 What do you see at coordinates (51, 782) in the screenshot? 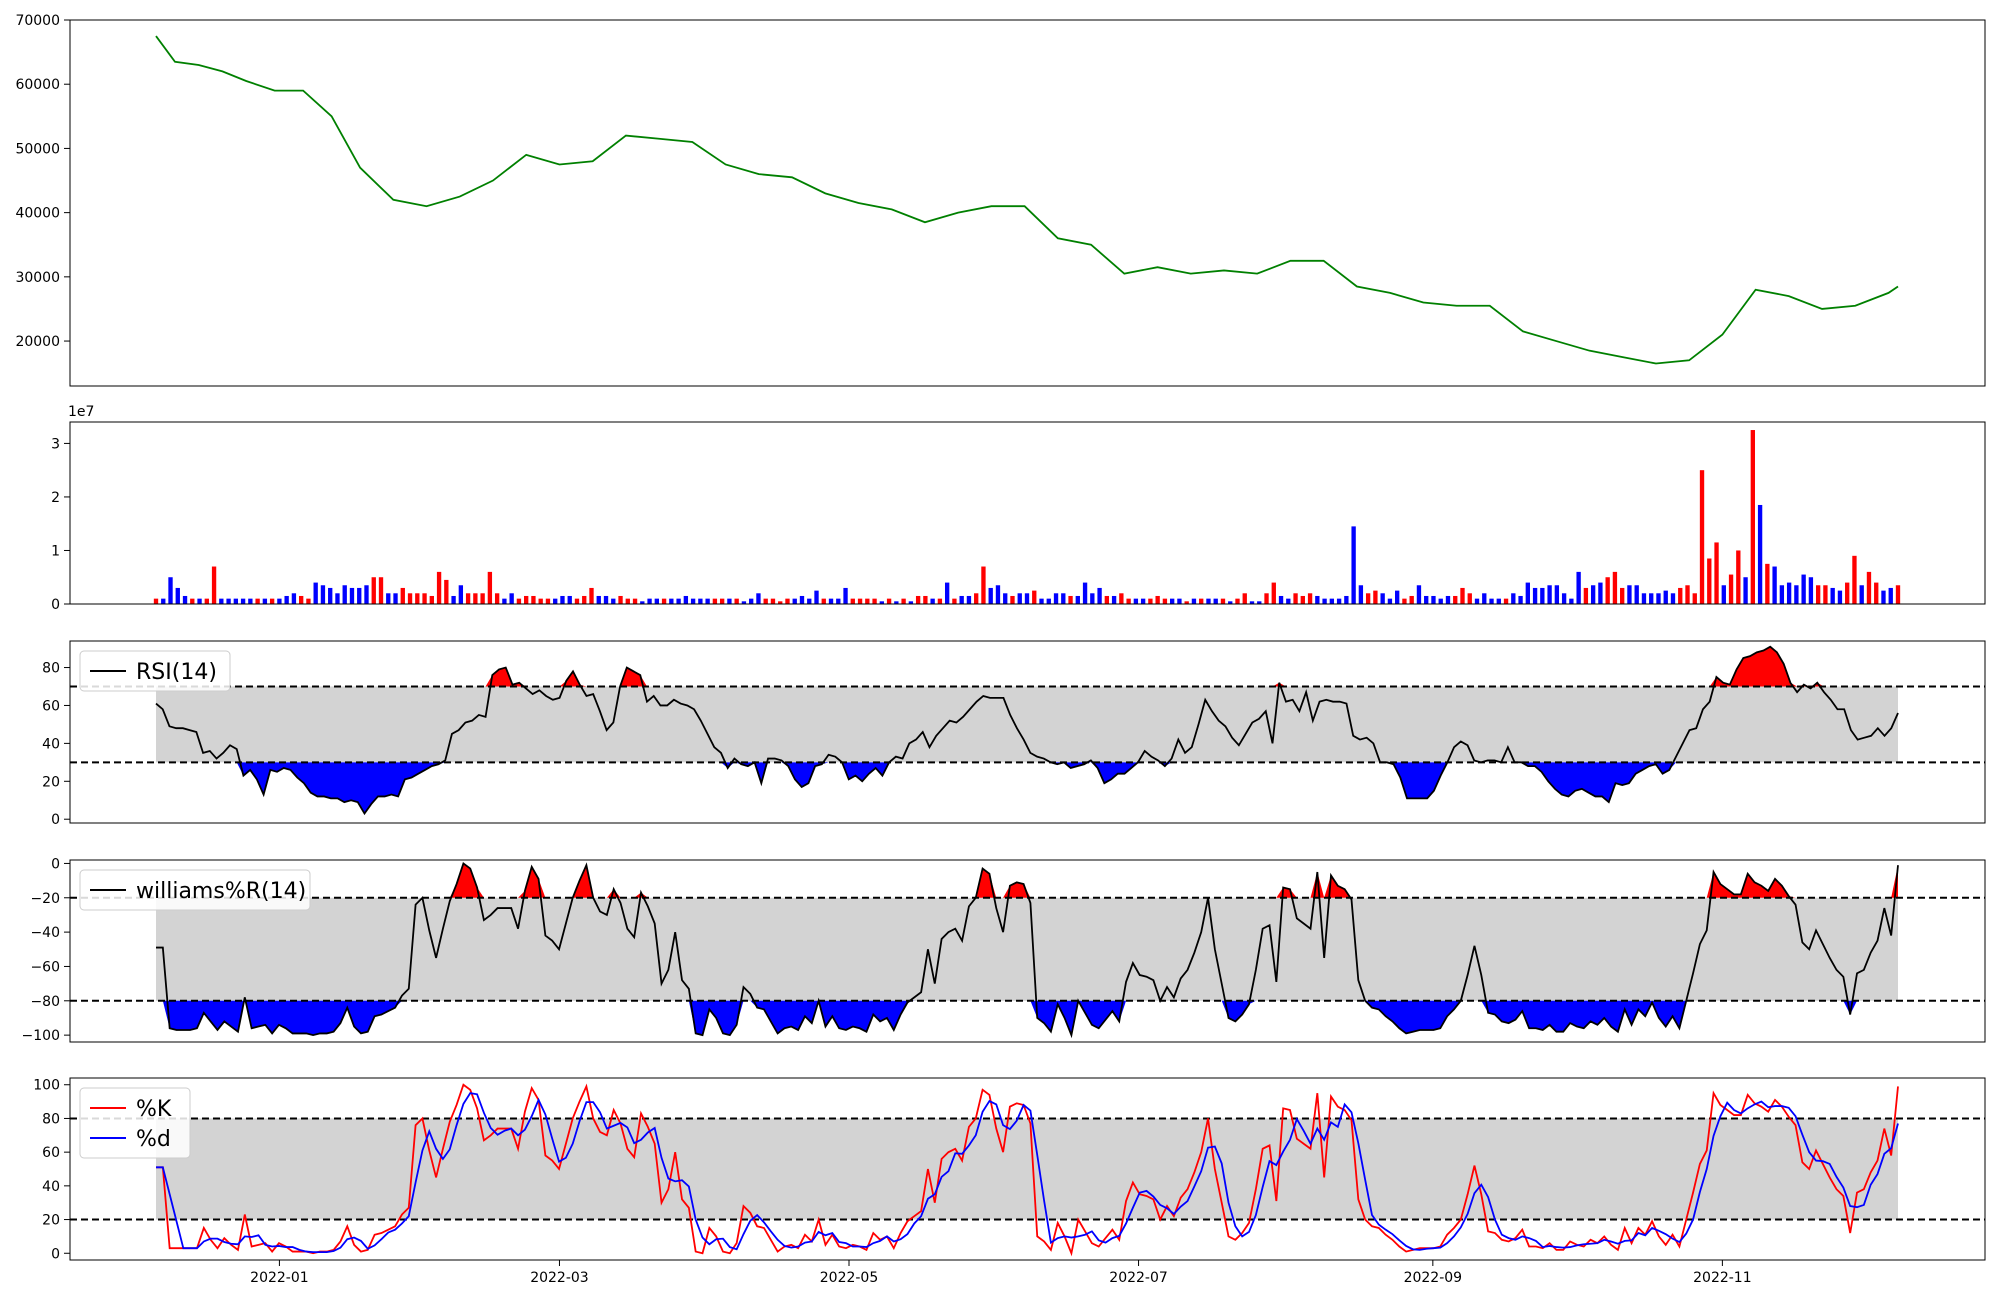
I see `rsi-ytick-label-1: 20` at bounding box center [51, 782].